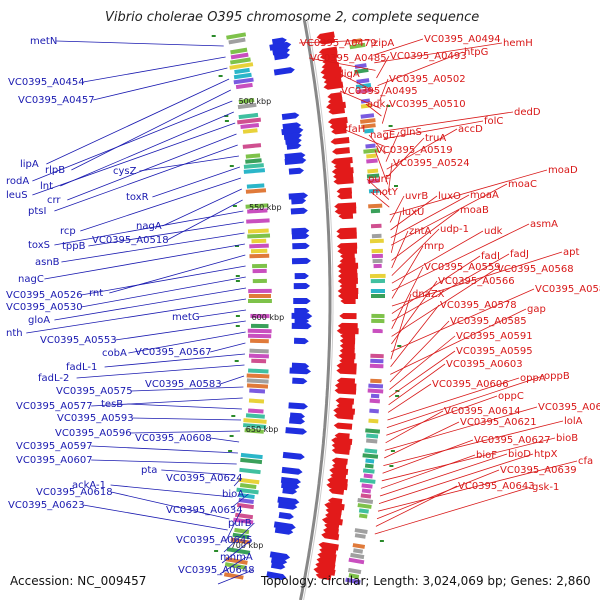 The width and height of the screenshot is (600, 600). What do you see at coordinates (376, 104) in the screenshot?
I see `gene-label-right: adk` at bounding box center [376, 104].